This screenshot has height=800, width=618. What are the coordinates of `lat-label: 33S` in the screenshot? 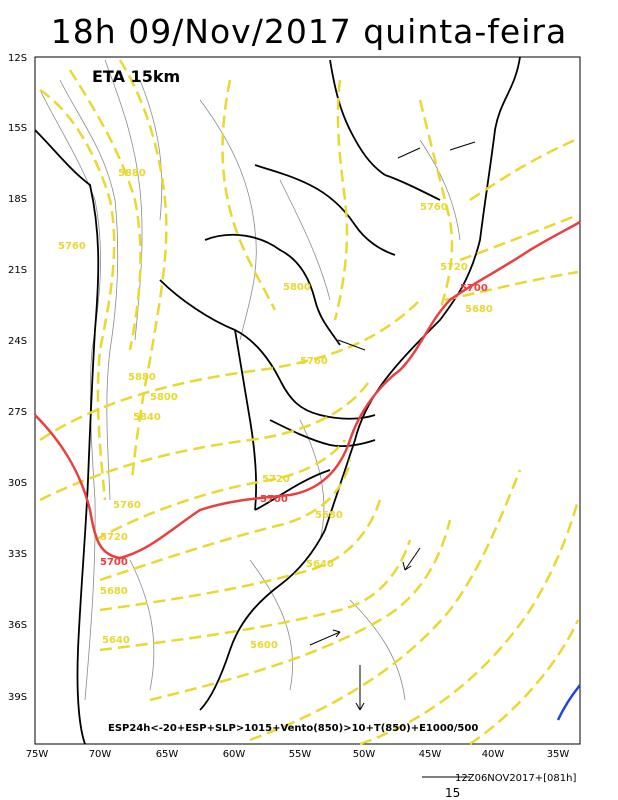 It's located at (17, 554).